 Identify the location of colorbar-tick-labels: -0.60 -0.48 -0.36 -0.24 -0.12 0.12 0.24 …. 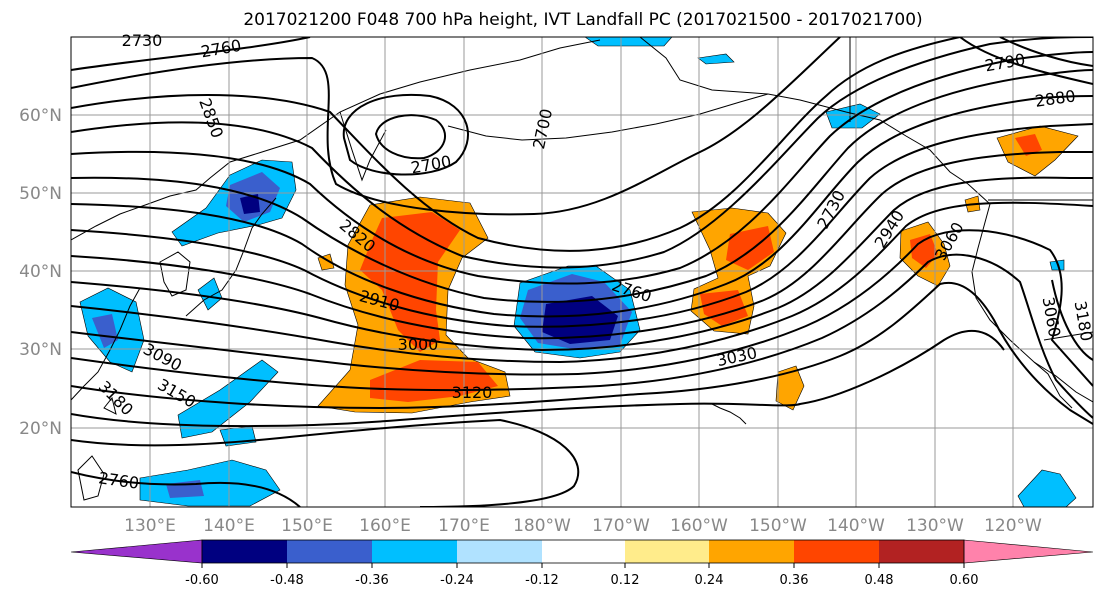
(581, 580).